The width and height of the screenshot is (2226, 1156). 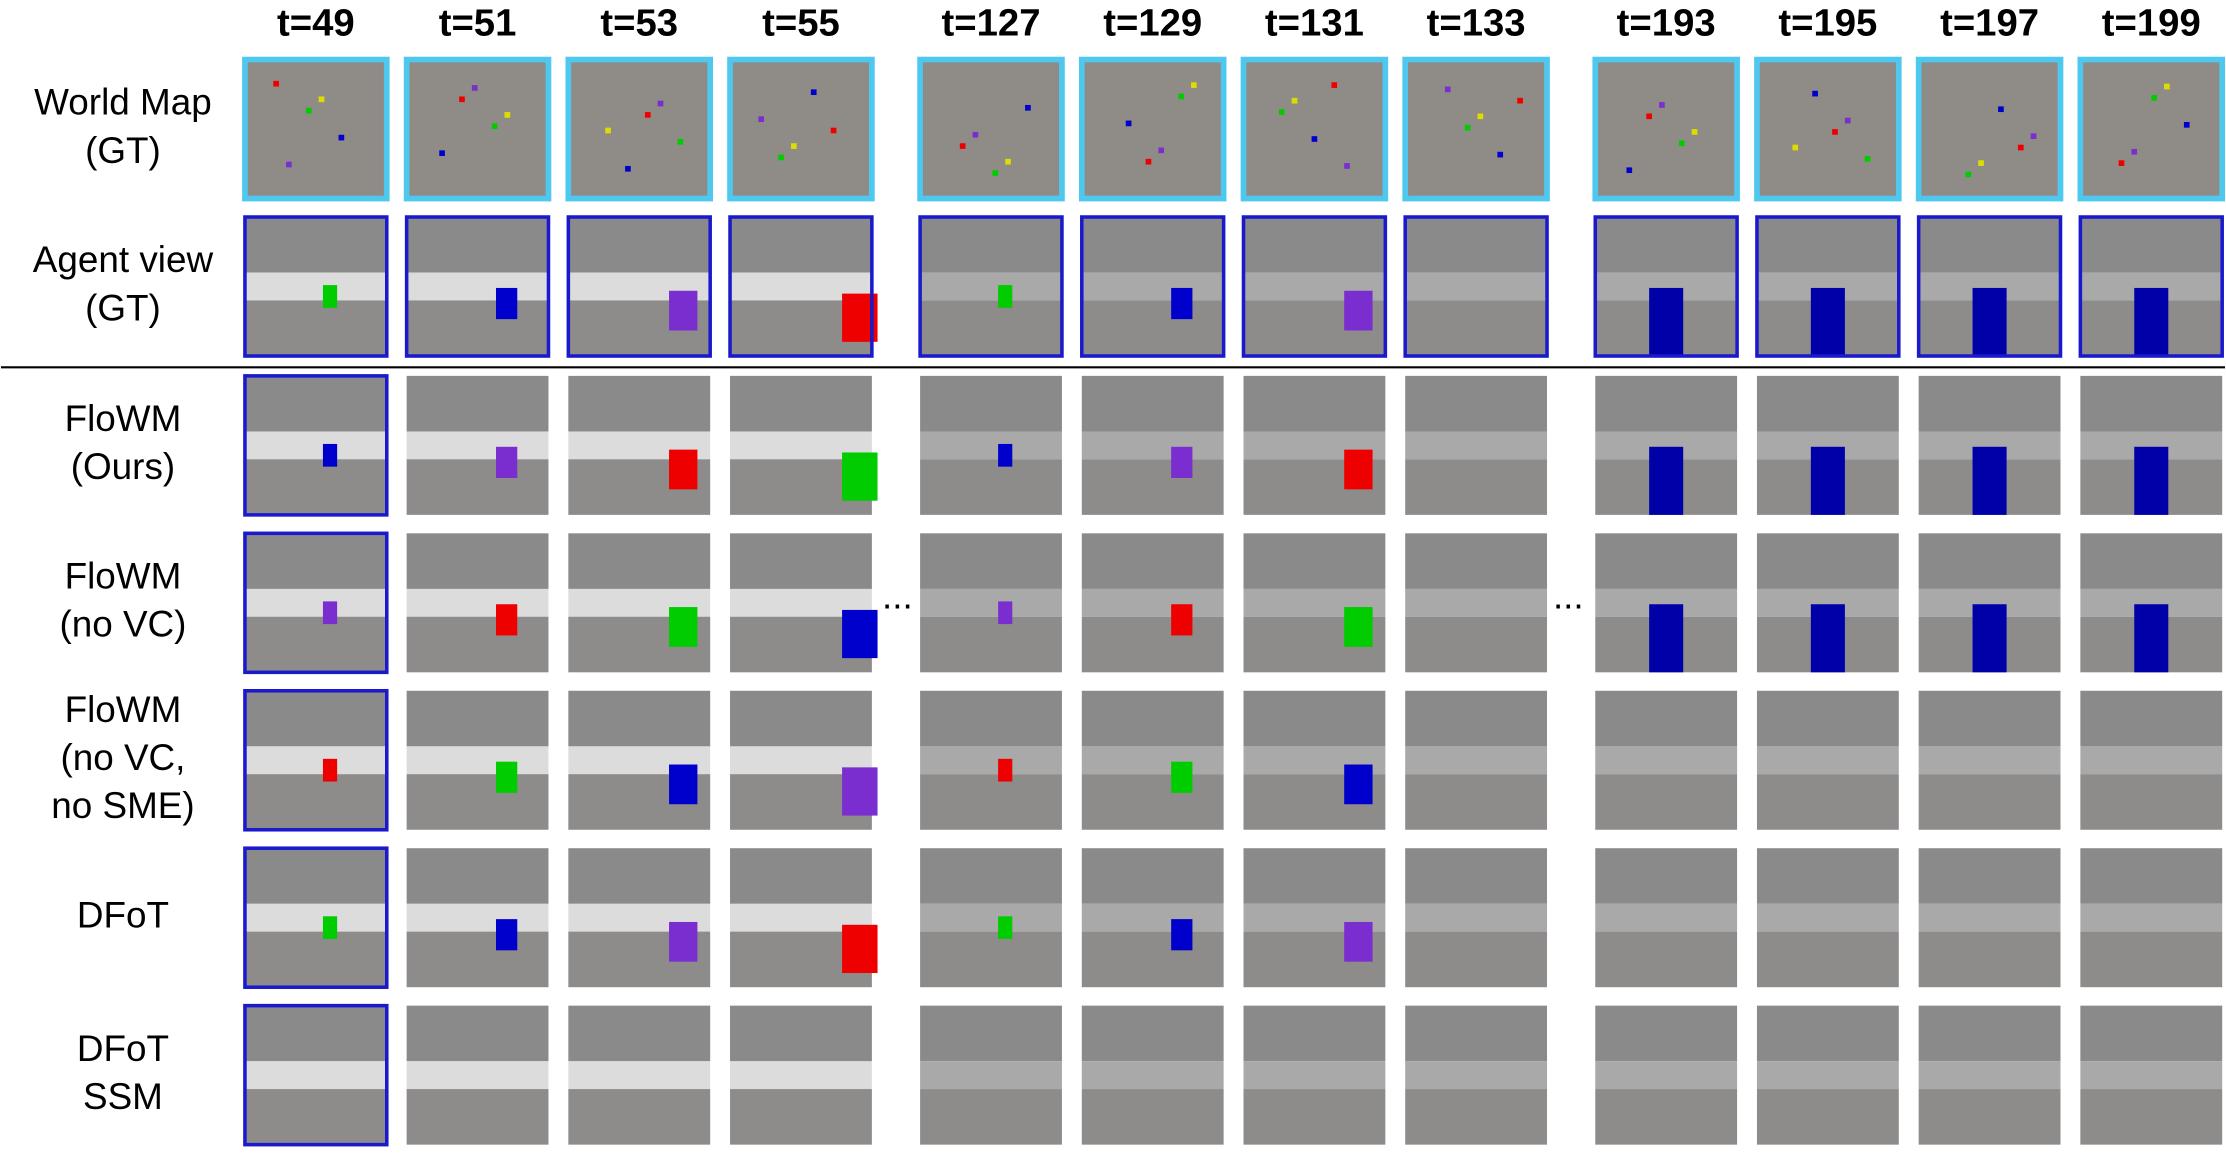 I want to click on row-label: (no VC,, so click(x=122, y=757).